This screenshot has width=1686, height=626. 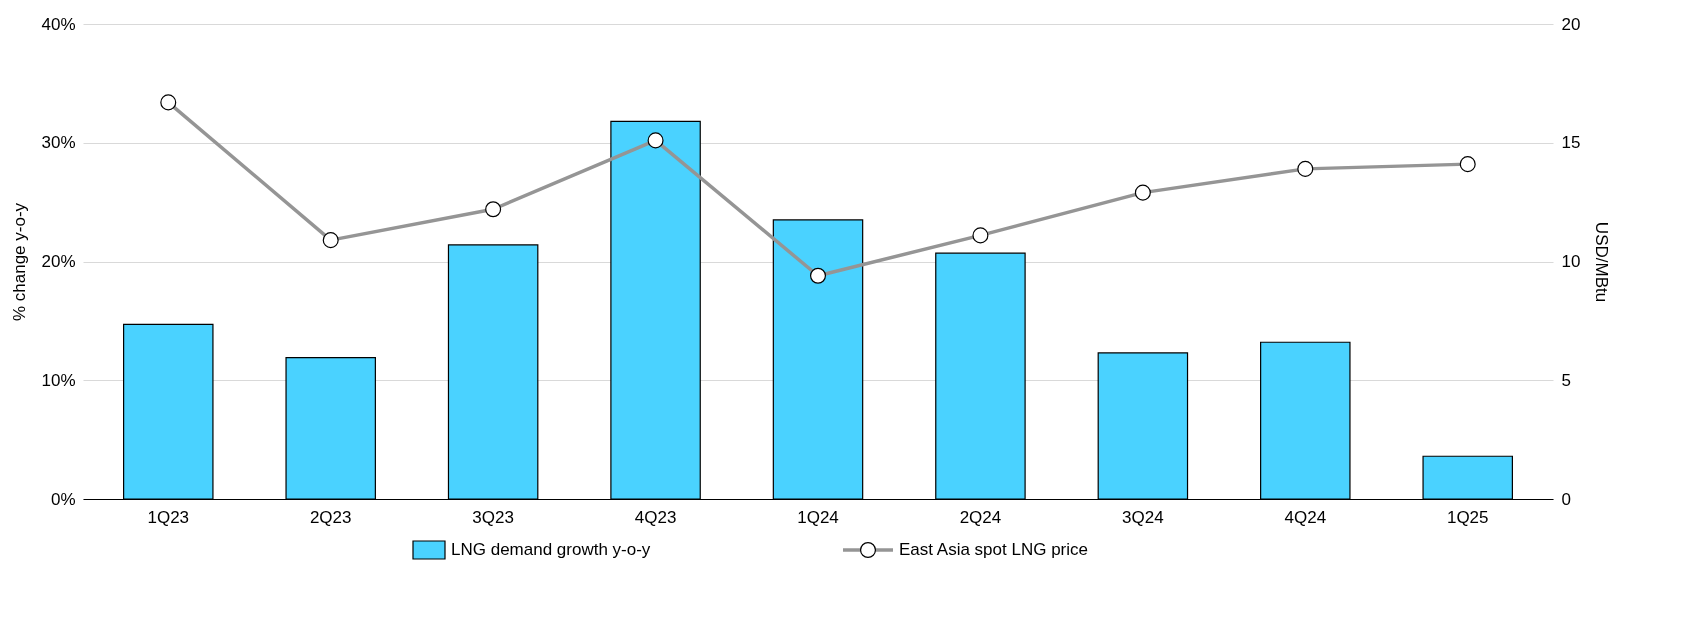 I want to click on x-tick-label: 3Q24, so click(x=1143, y=517).